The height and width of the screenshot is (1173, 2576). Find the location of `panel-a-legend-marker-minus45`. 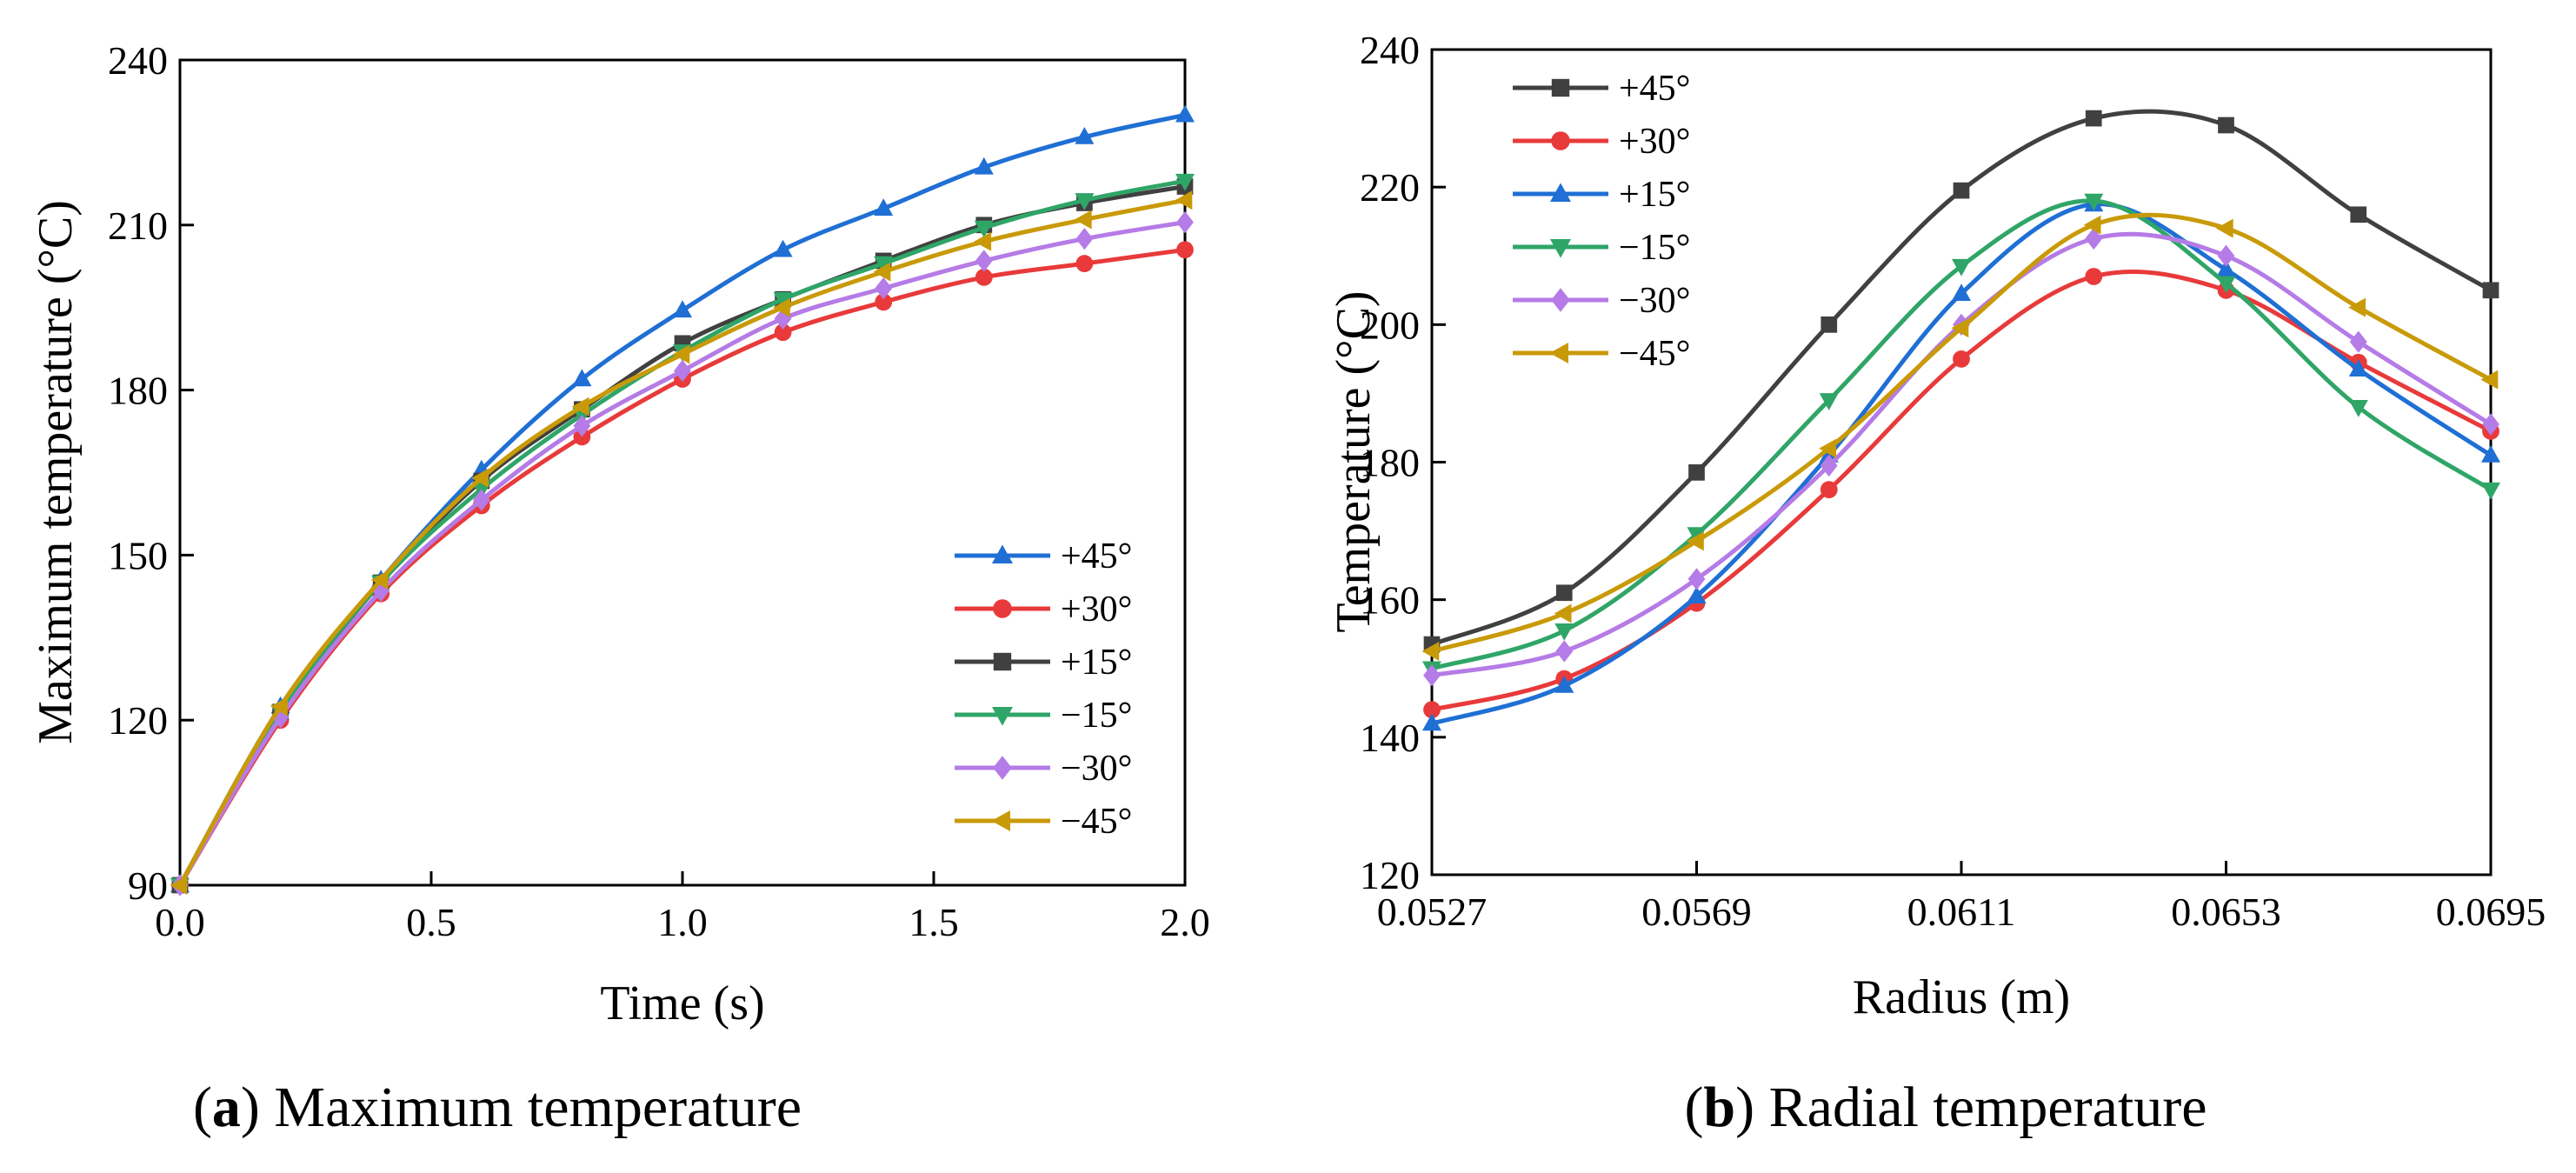

panel-a-legend-marker-minus45 is located at coordinates (1000, 820).